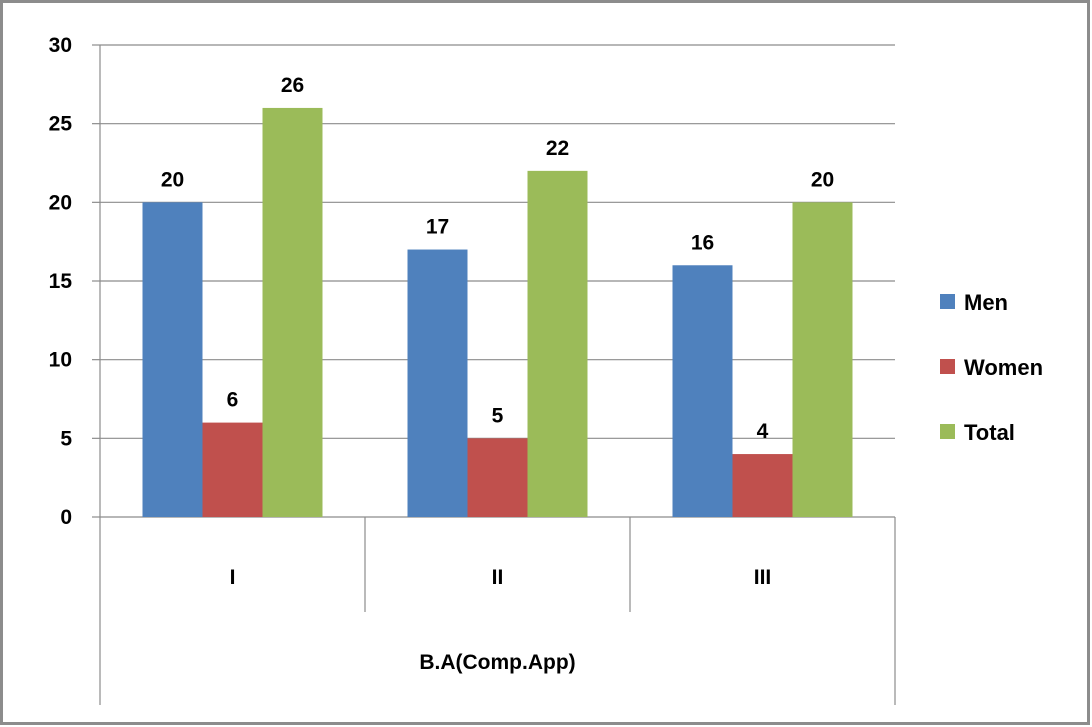 The image size is (1092, 727). Describe the element at coordinates (497, 477) in the screenshot. I see `bar-women-ii` at that location.